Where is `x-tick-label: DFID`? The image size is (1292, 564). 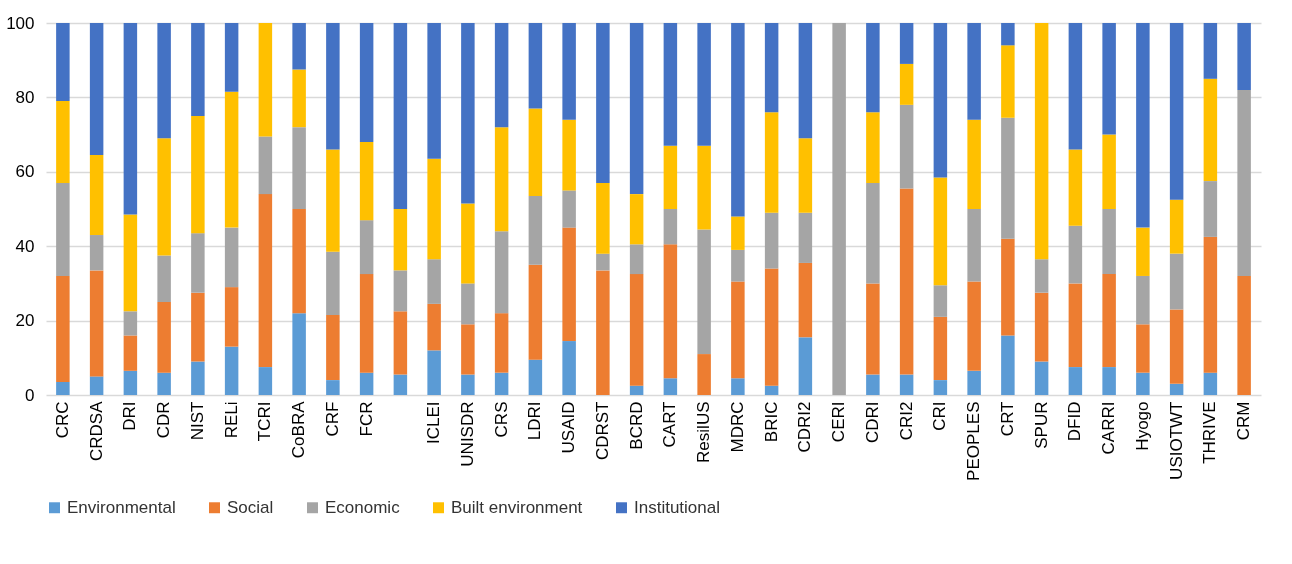 x-tick-label: DFID is located at coordinates (1075, 421).